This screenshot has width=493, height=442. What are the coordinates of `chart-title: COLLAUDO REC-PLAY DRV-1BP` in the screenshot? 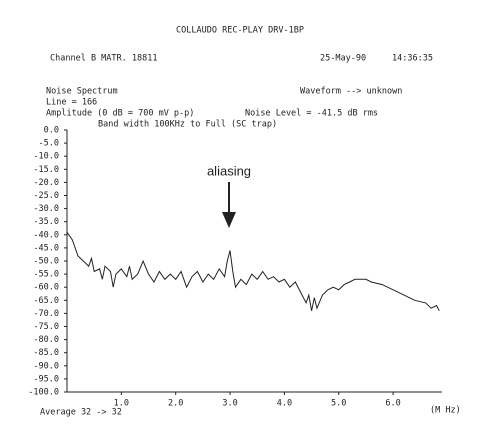 It's located at (240, 31).